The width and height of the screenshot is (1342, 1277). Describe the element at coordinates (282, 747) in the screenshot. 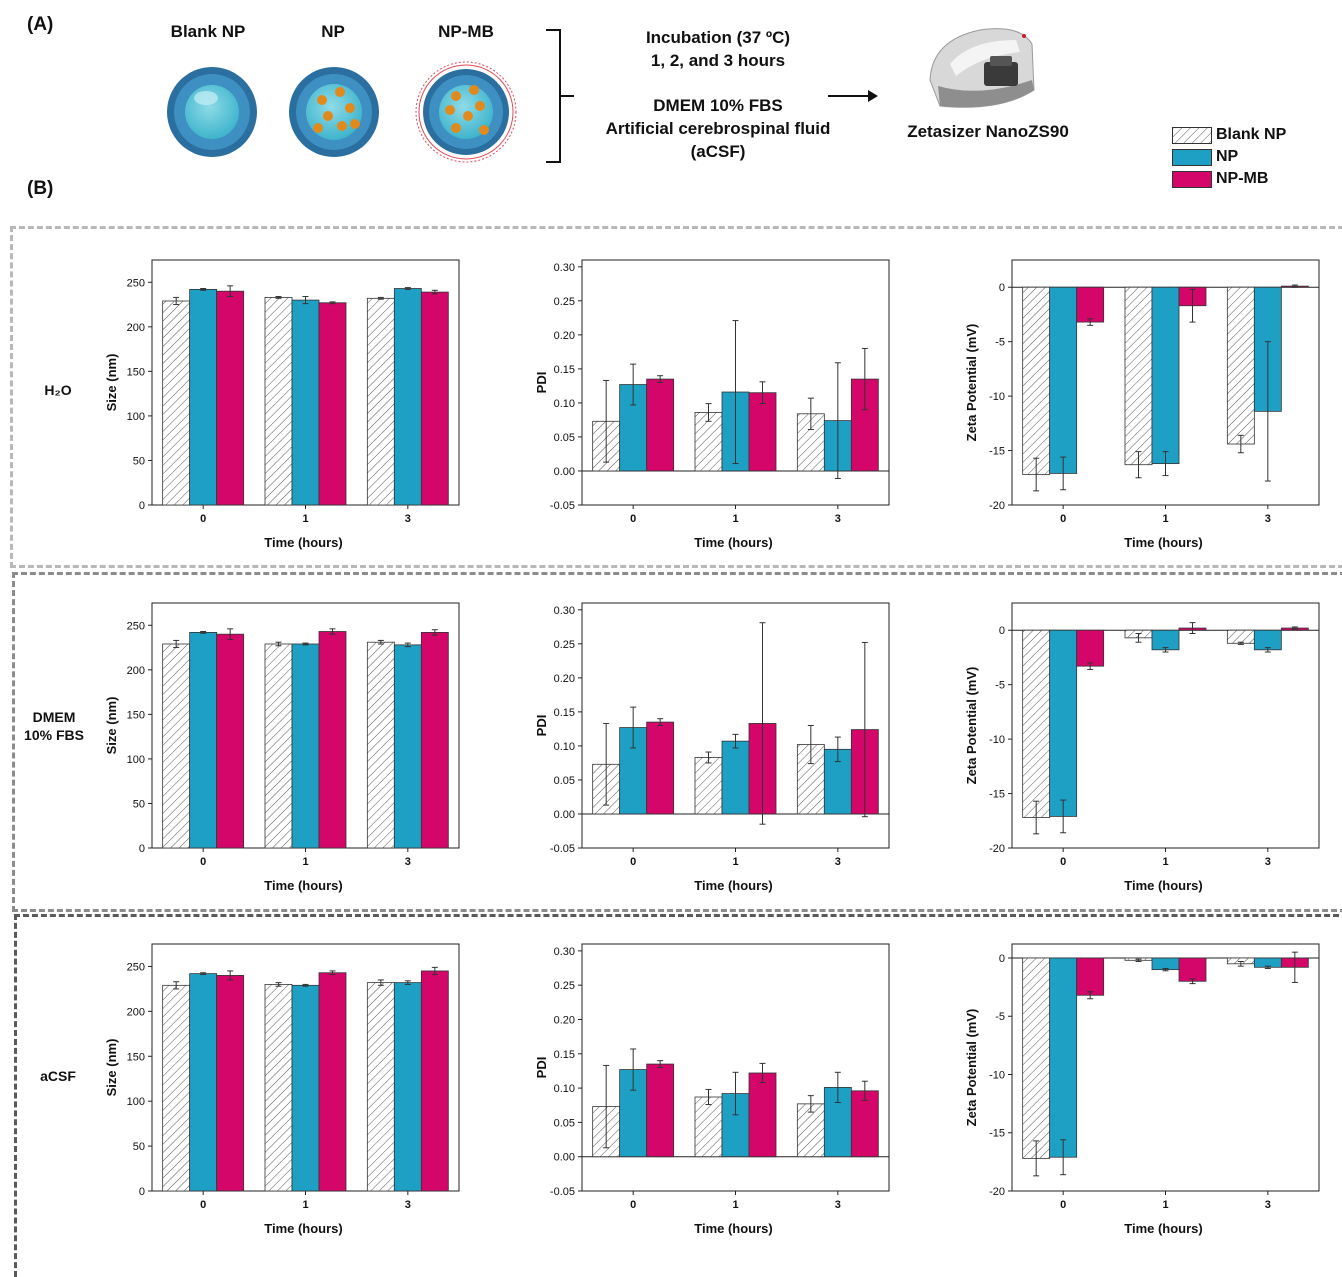

I see `chart-3: 0 50 100 150 200 250 Size (nm) 0 1 3 Time (hours)` at that location.